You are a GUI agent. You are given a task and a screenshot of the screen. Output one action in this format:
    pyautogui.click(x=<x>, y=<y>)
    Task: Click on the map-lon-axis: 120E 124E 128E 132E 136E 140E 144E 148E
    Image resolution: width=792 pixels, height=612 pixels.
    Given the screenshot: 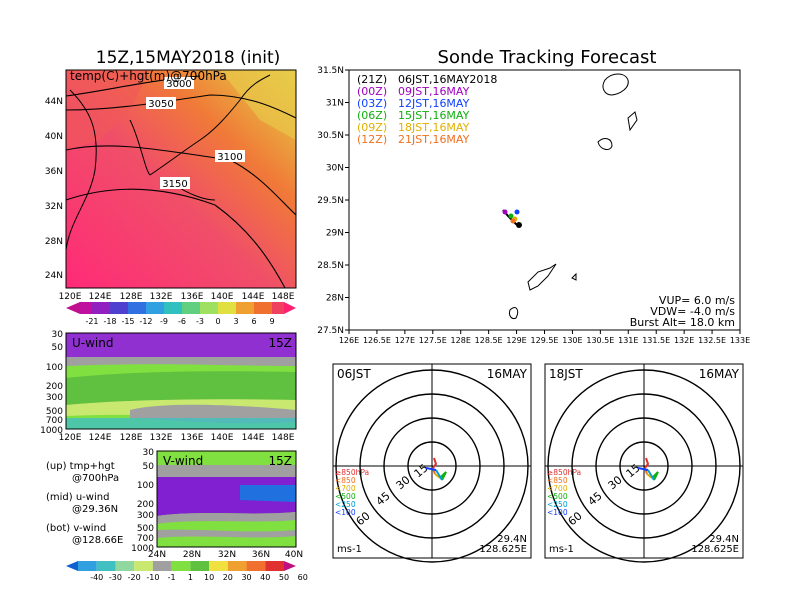 What is the action you would take?
    pyautogui.click(x=177, y=297)
    